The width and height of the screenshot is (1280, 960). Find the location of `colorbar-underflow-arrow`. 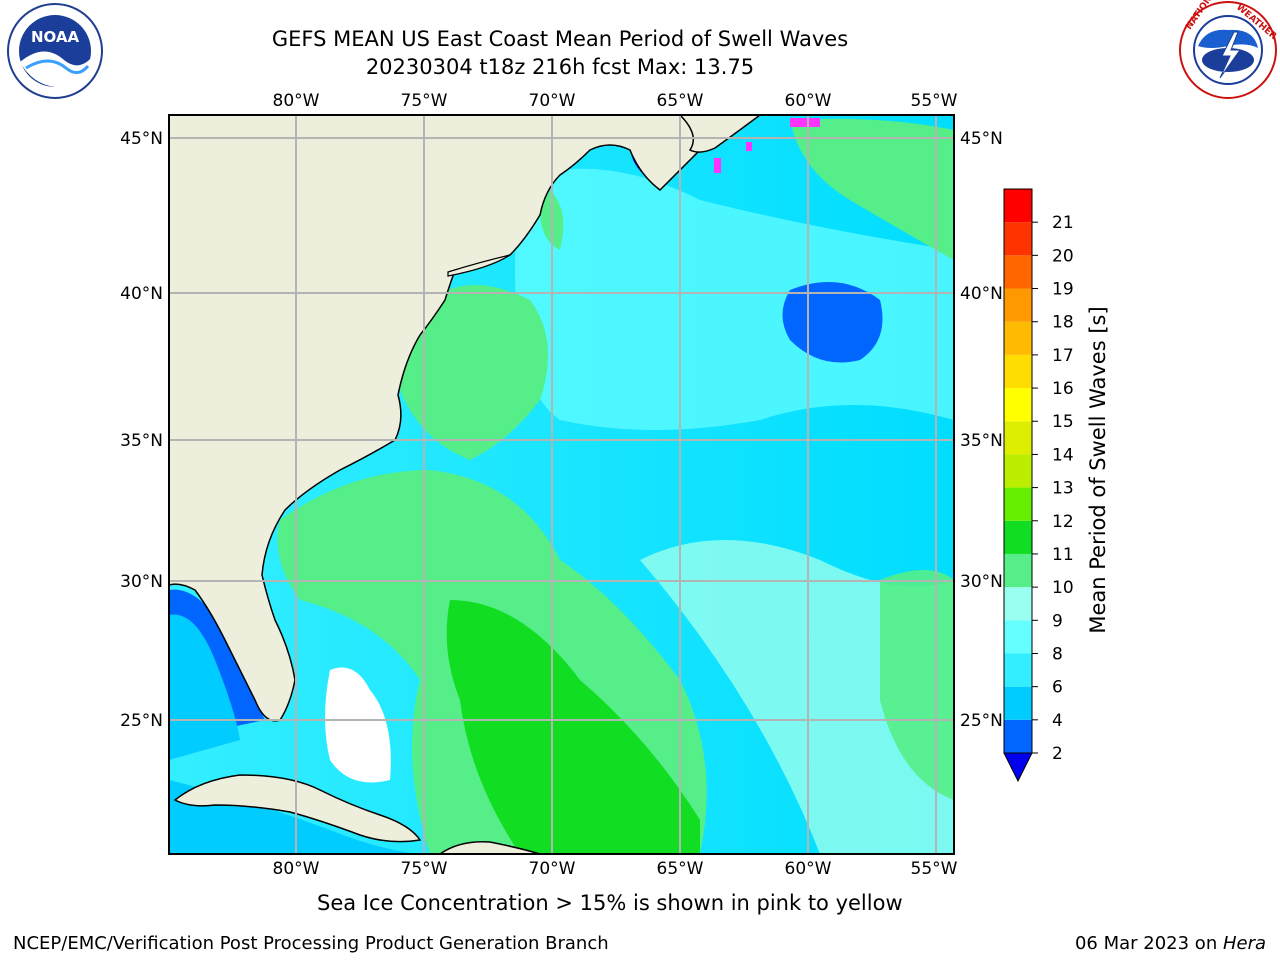

colorbar-underflow-arrow is located at coordinates (1018, 767).